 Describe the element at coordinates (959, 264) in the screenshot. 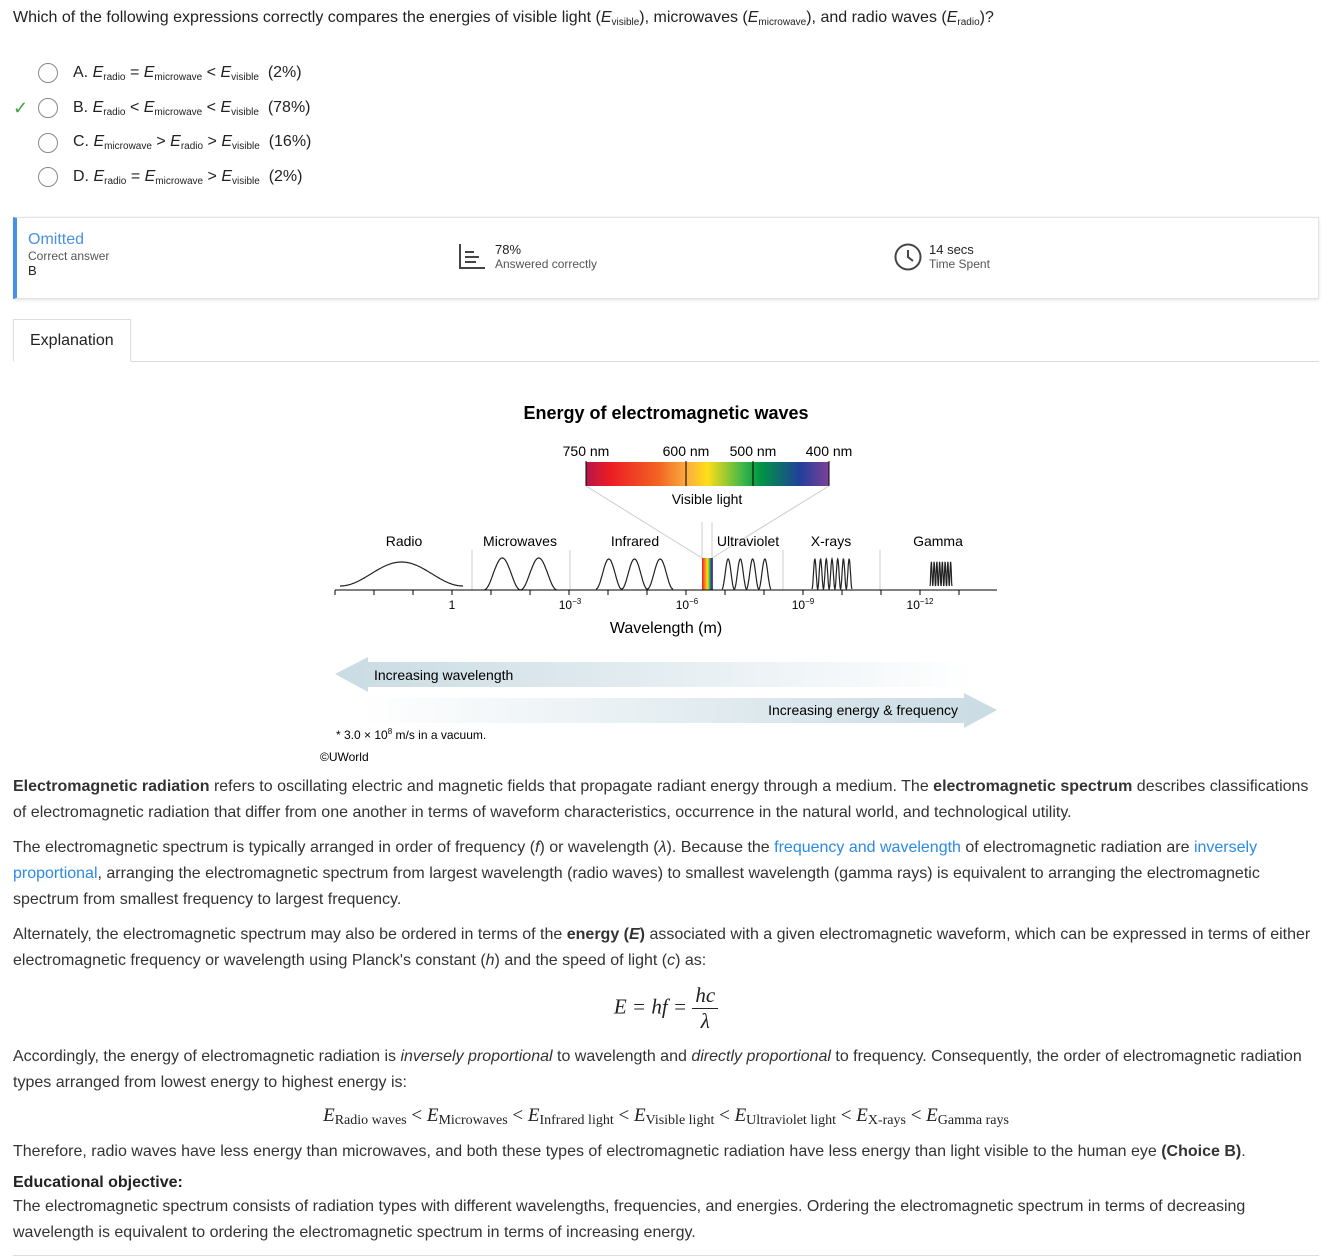

I see `time-label: Time Spent` at that location.